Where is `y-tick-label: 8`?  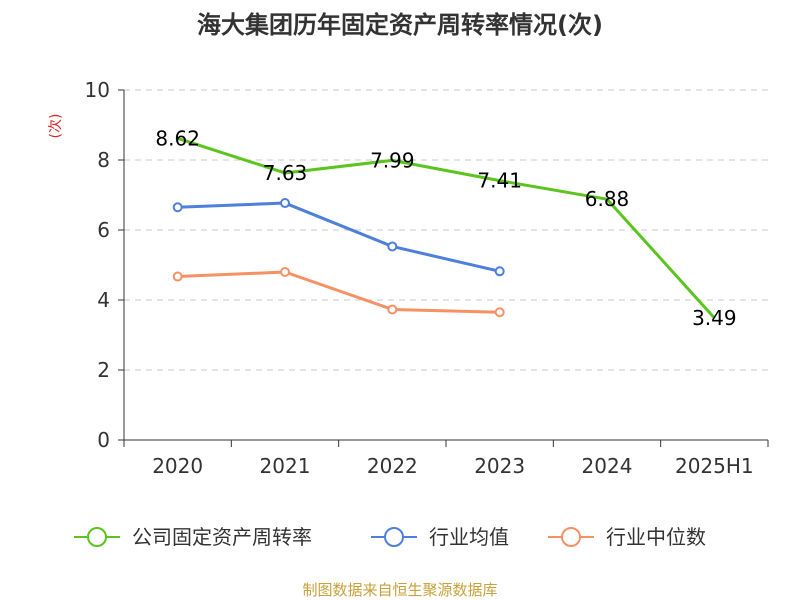
y-tick-label: 8 is located at coordinates (103, 160).